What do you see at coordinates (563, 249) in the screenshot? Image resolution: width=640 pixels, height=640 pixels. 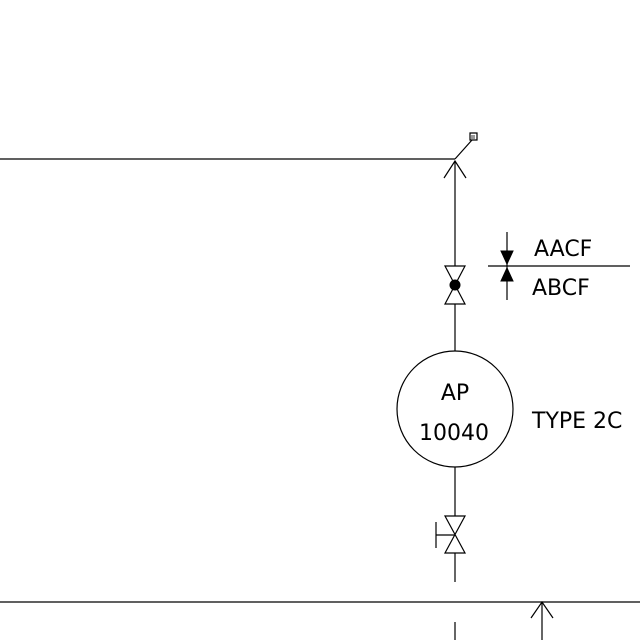 I see `test-point-label-upper: AACF` at bounding box center [563, 249].